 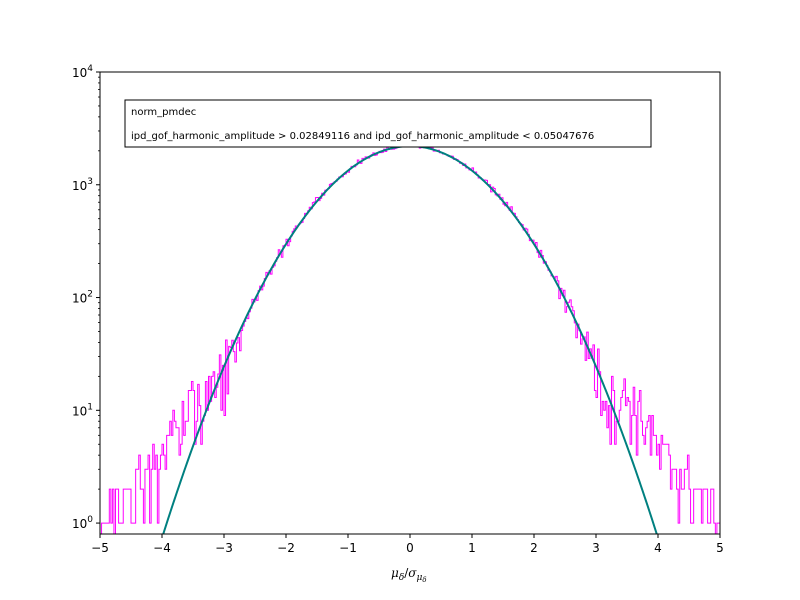 I want to click on y-axis: 10⁰ 10¹ 10² 10³ 10⁴, so click(x=86, y=297).